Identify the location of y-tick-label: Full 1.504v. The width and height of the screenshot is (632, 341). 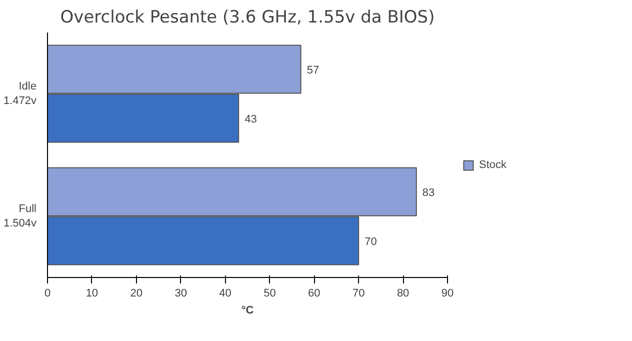
(20, 216).